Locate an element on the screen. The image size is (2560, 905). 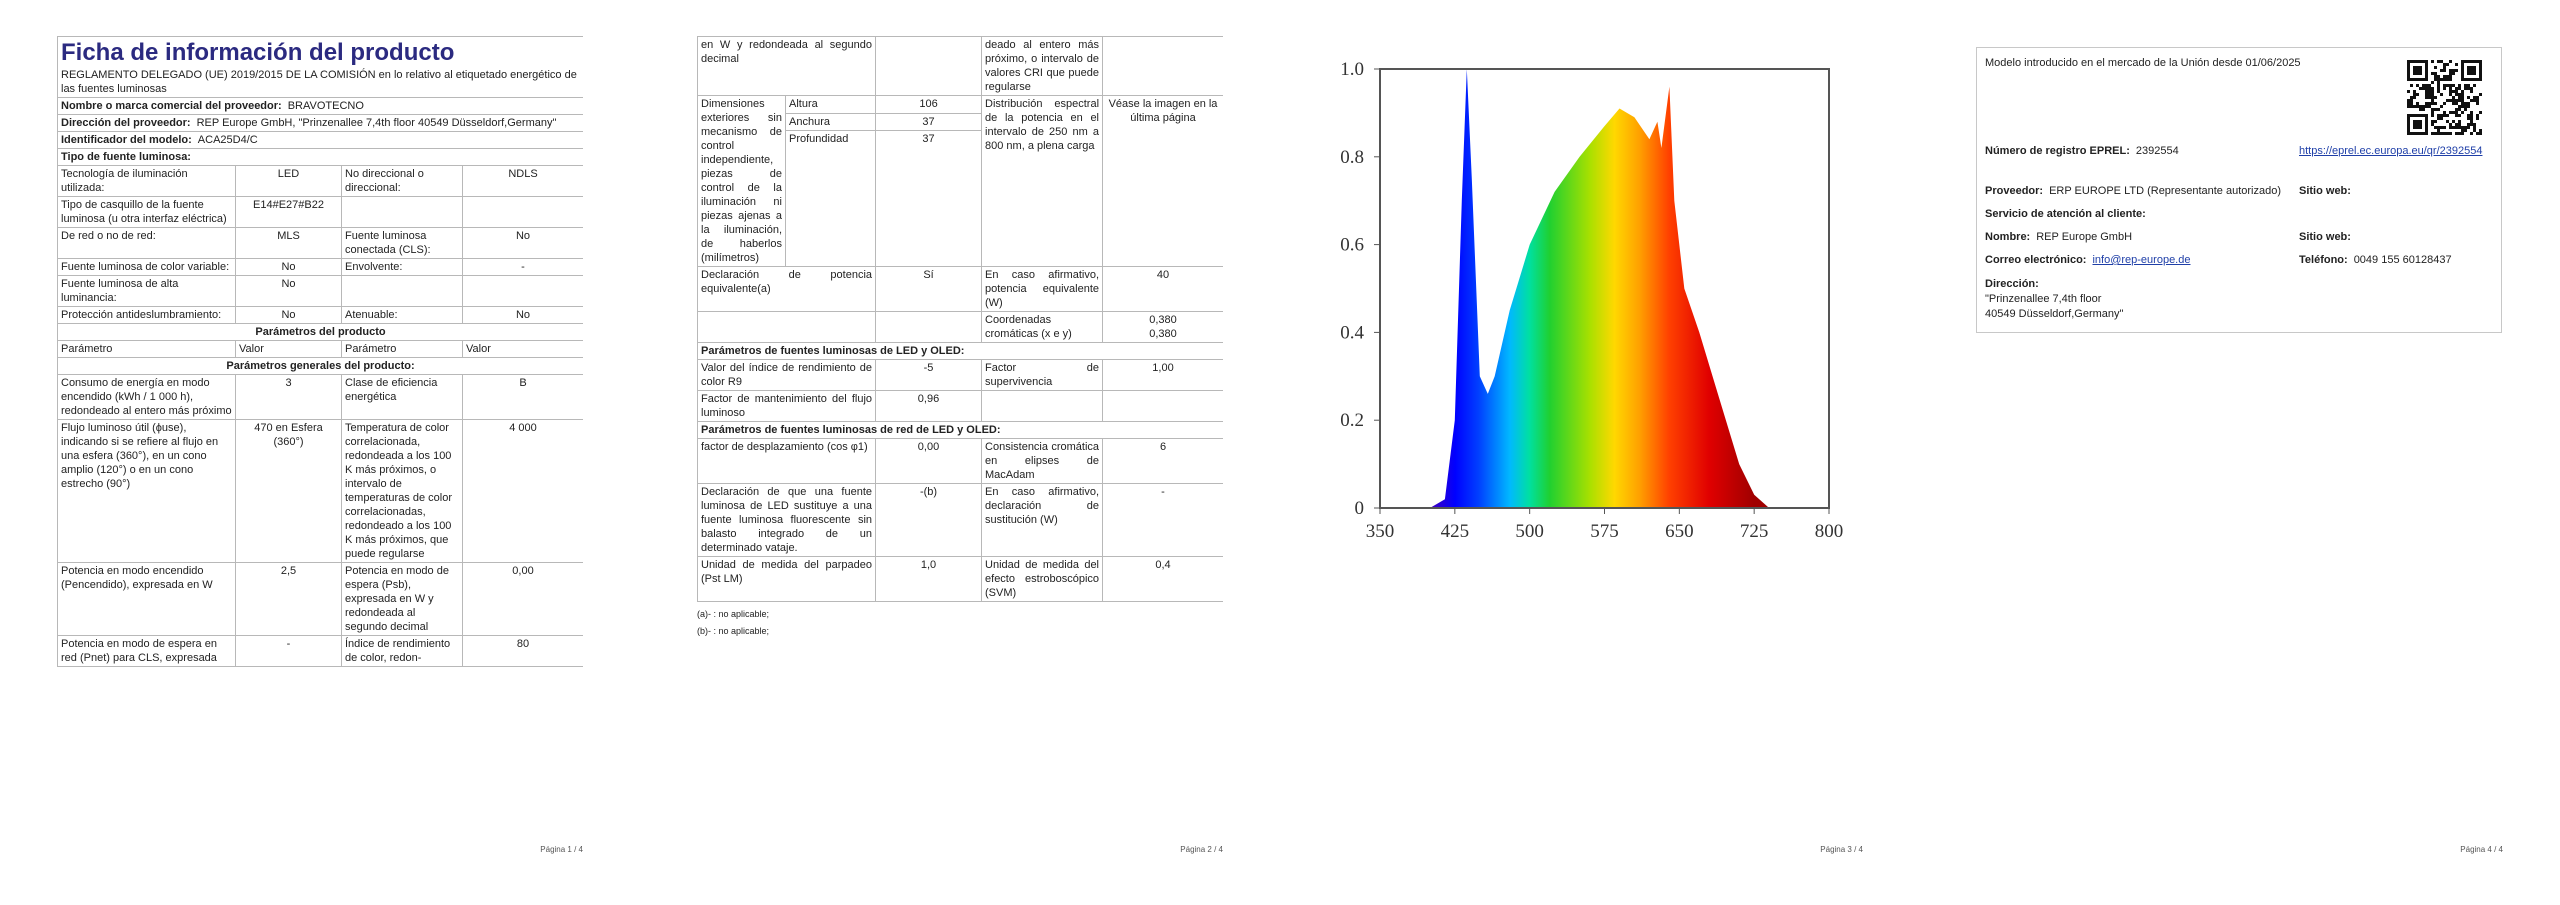
table-cell: 3 is located at coordinates (288, 397).